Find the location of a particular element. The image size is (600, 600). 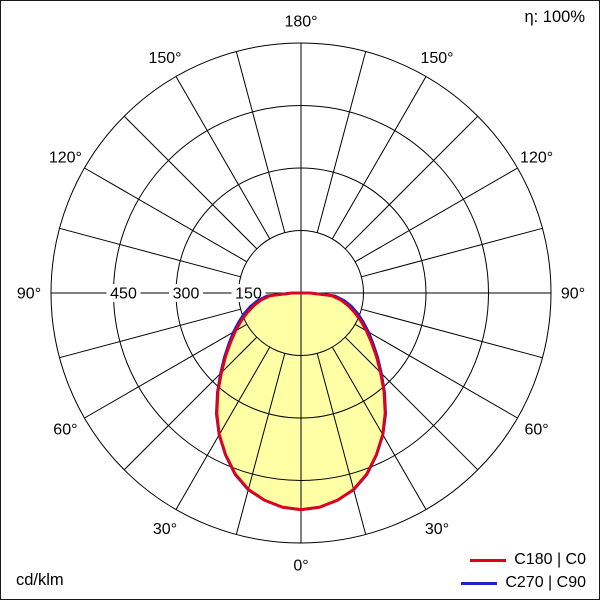

legend: C180 | C0 C270 | C90 is located at coordinates (523, 571).